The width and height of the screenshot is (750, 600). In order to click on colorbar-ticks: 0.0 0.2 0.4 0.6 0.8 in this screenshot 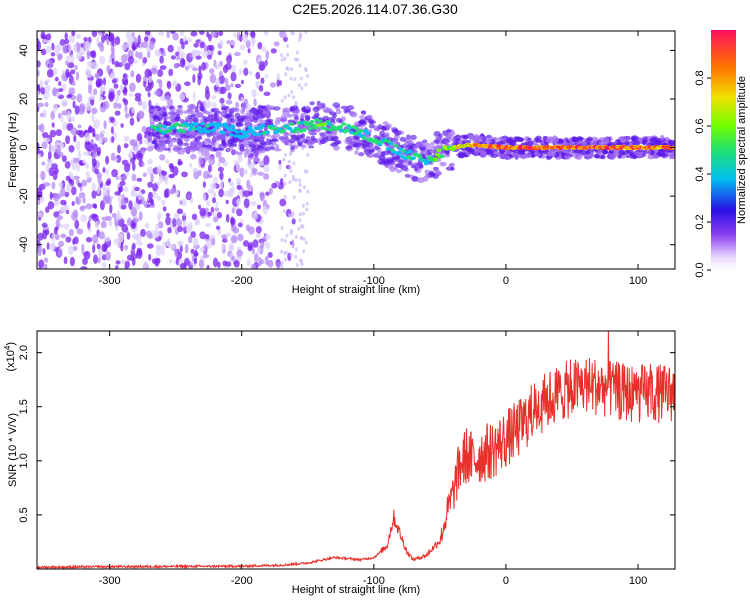, I will do `click(702, 174)`.